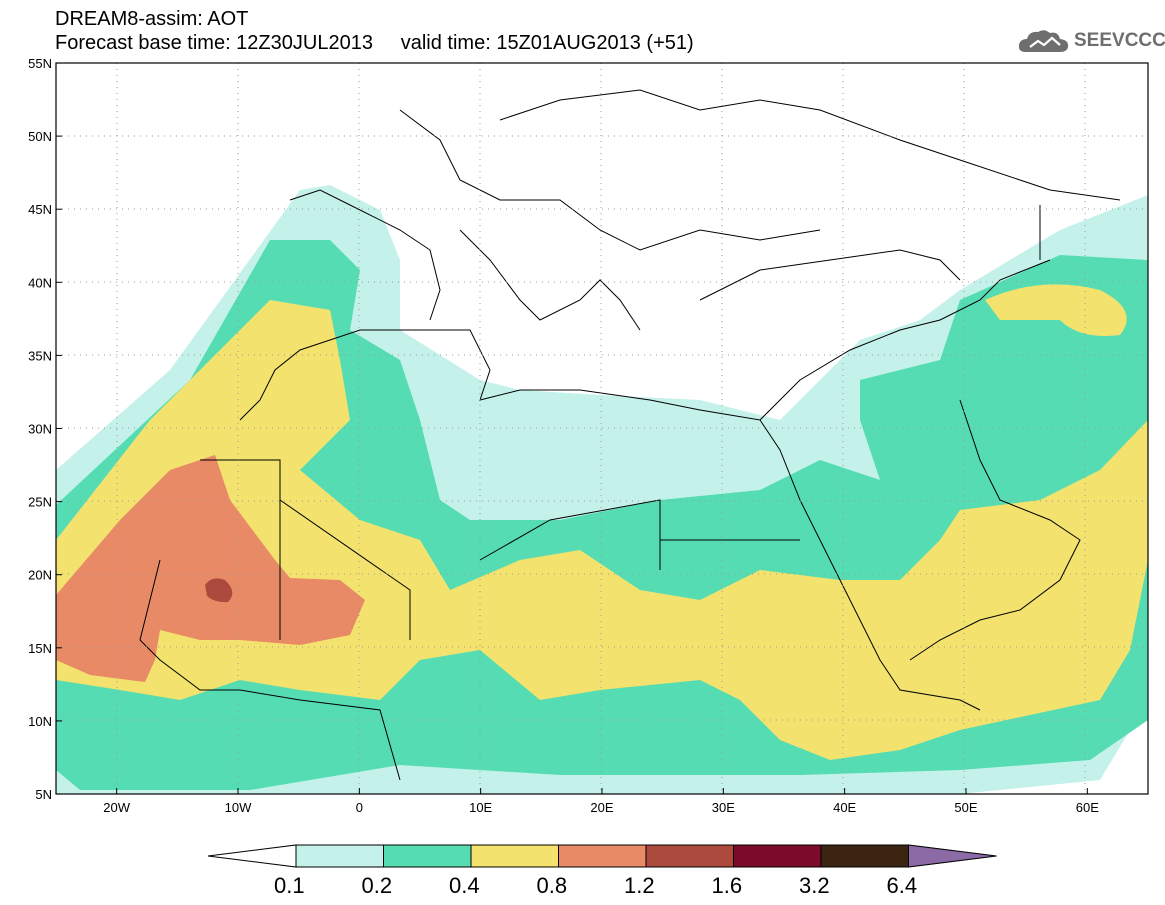 The width and height of the screenshot is (1165, 905). What do you see at coordinates (601, 807) in the screenshot?
I see `lon-tick-label: 20E` at bounding box center [601, 807].